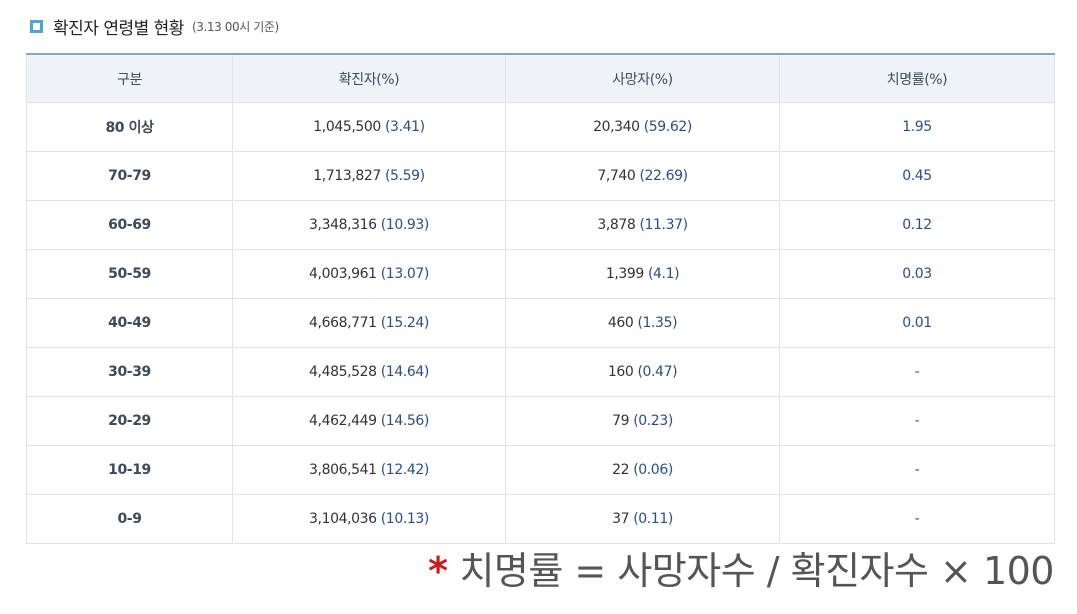 This screenshot has width=1077, height=614. Describe the element at coordinates (616, 176) in the screenshot. I see `deaths-value: 7,740` at that location.